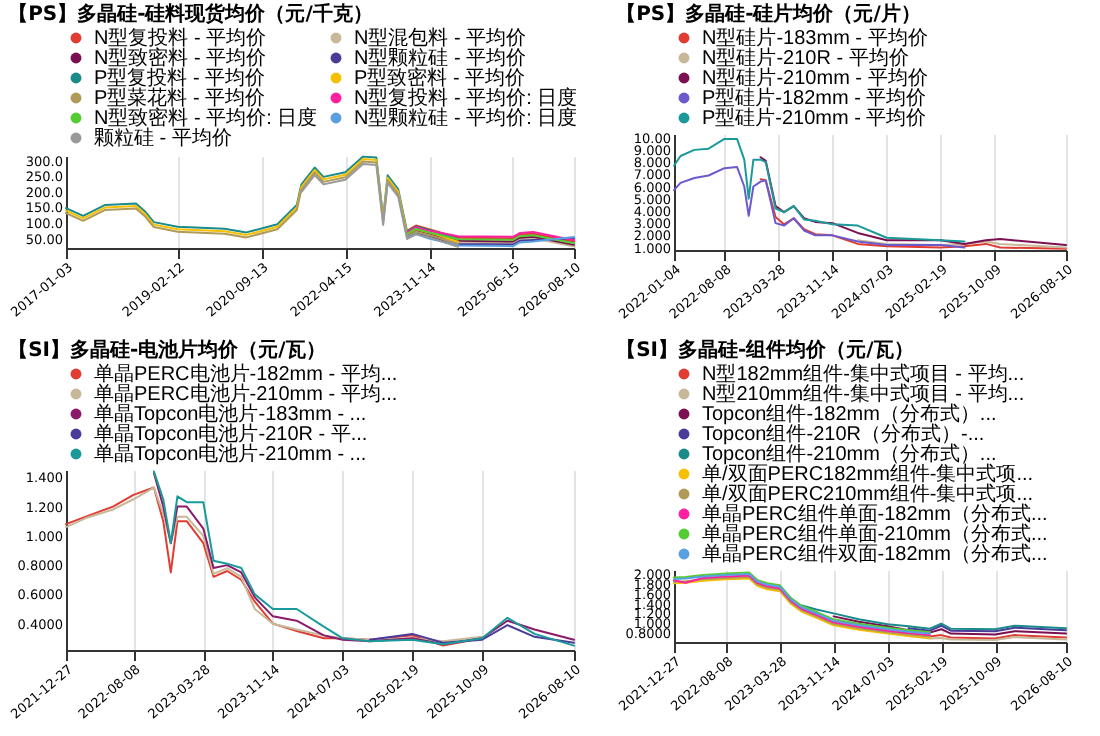  What do you see at coordinates (466, 98) in the screenshot?
I see `legend-label: N型复投料 - 平均价: 日度` at bounding box center [466, 98].